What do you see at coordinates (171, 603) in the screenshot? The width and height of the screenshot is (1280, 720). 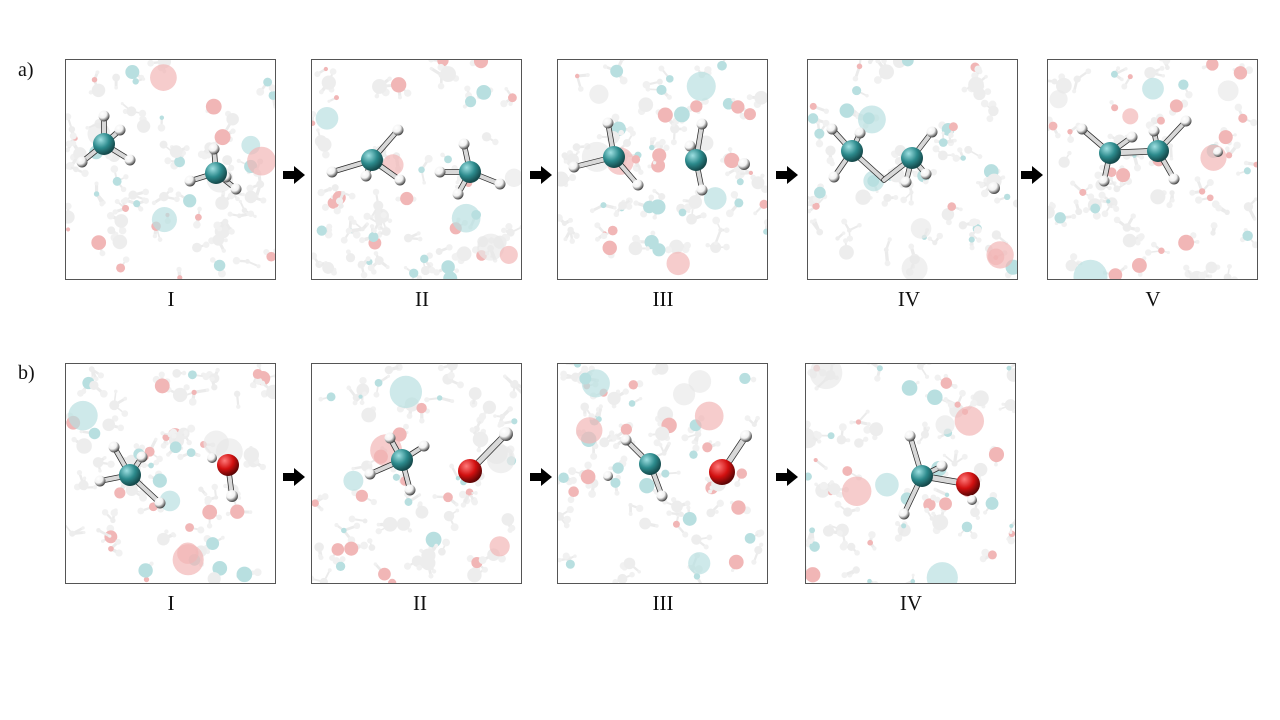 I see `caption-b-1: I` at bounding box center [171, 603].